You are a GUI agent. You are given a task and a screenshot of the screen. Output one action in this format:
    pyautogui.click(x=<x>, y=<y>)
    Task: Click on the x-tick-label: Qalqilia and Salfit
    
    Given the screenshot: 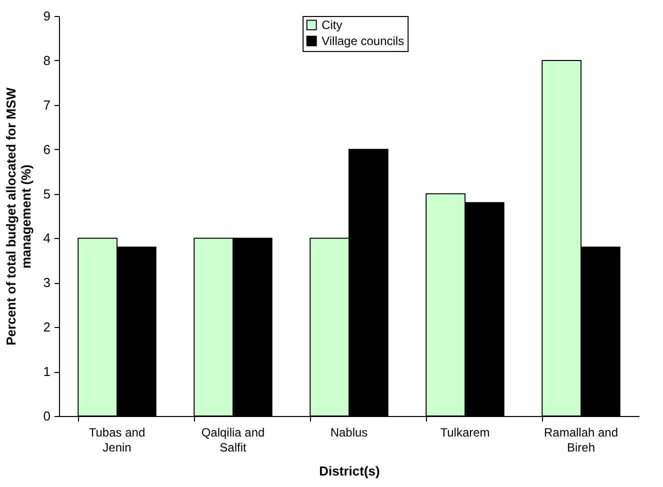 What is the action you would take?
    pyautogui.click(x=233, y=440)
    